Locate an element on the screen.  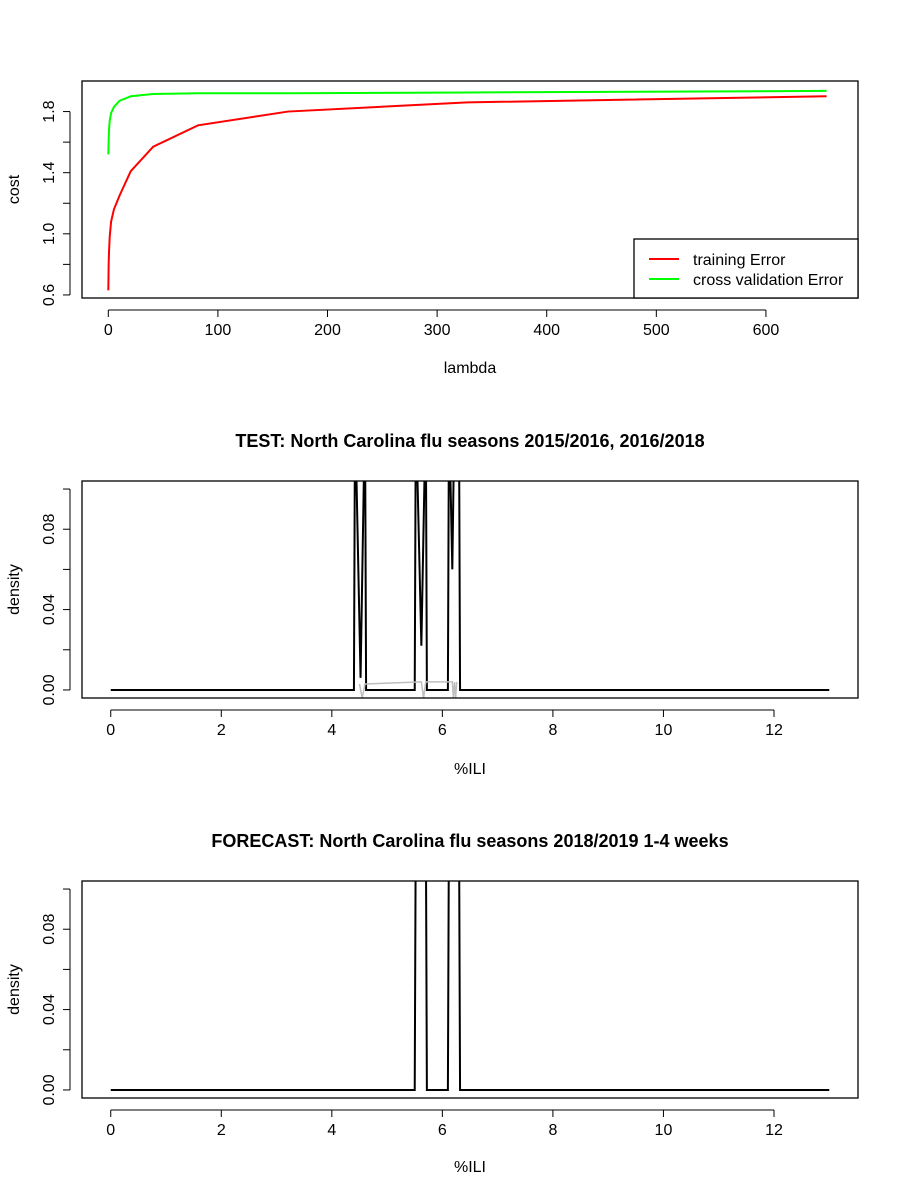
y-tick-label: 1.8 is located at coordinates (49, 111).